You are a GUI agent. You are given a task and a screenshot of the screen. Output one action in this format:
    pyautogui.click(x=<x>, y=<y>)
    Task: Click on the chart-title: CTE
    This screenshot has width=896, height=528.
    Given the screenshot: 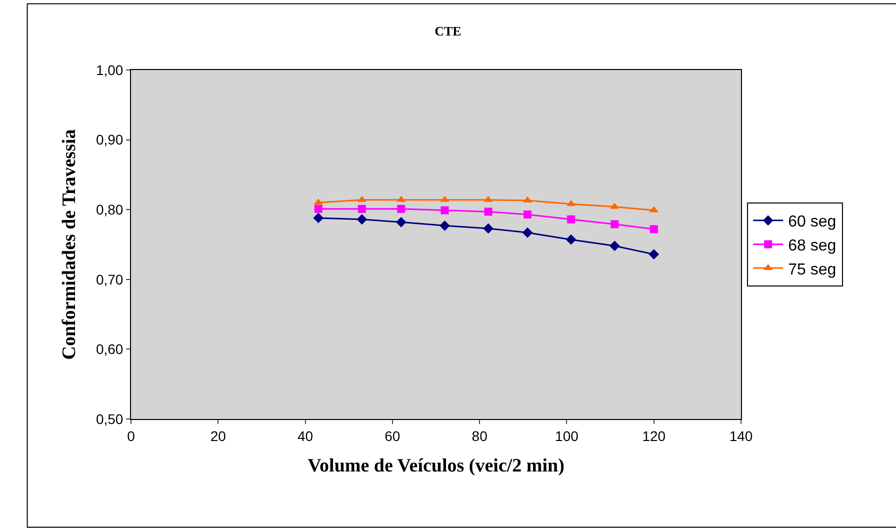 What is the action you would take?
    pyautogui.click(x=448, y=31)
    